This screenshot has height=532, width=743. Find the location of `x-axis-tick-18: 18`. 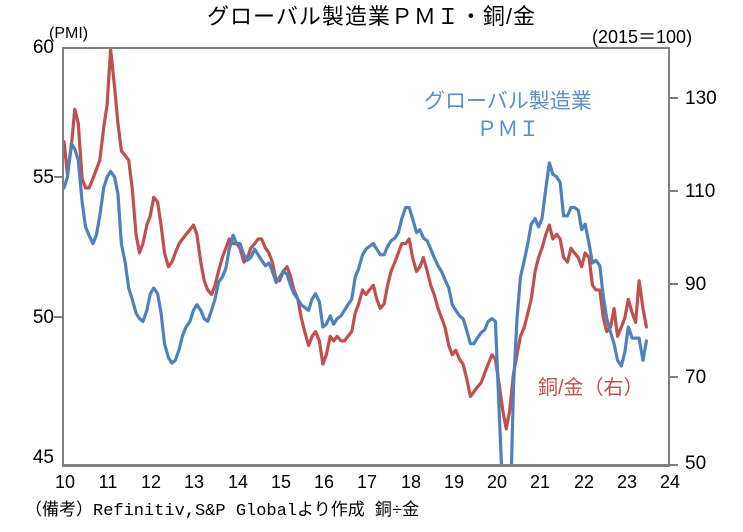

x-axis-tick-18: 18 is located at coordinates (411, 482).